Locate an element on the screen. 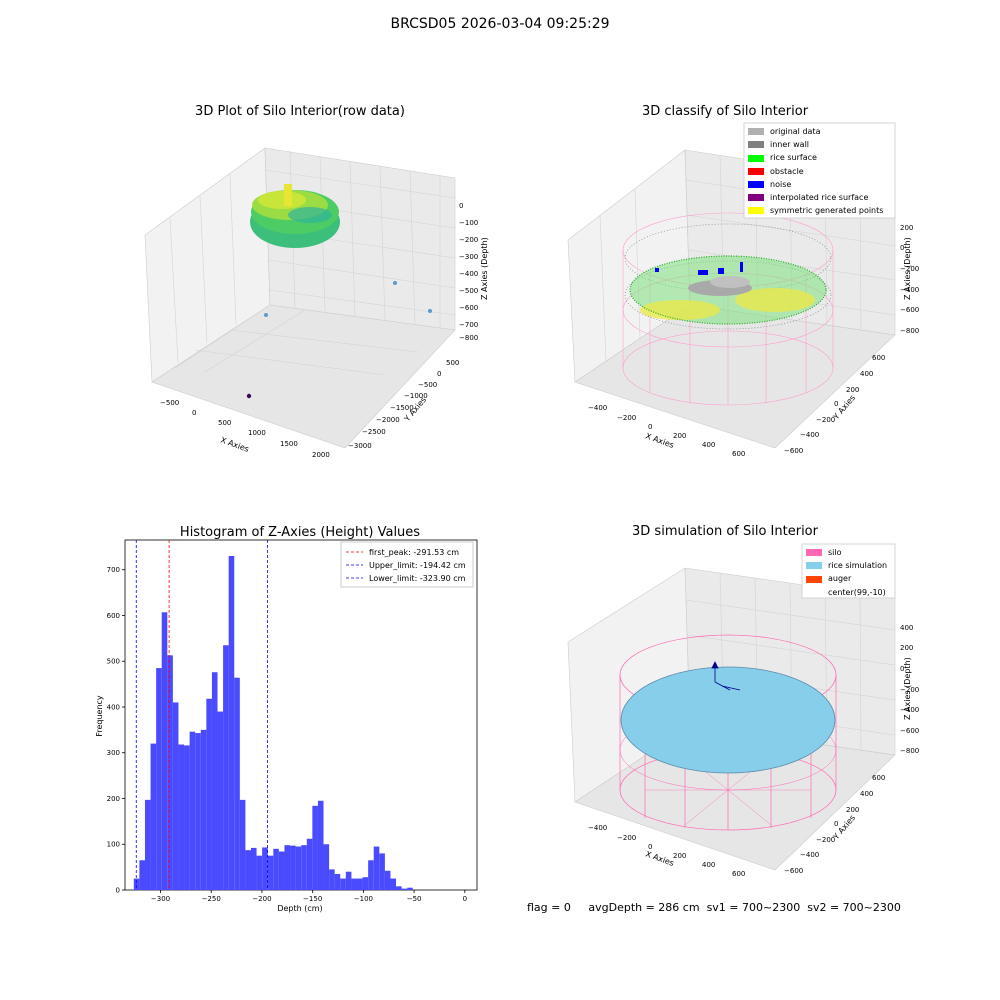 The image size is (1000, 1000). legend-label: noise is located at coordinates (781, 184).